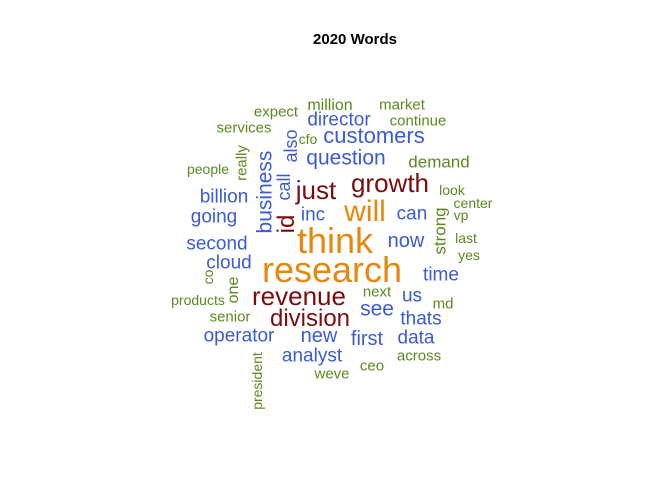 This screenshot has width=672, height=480. What do you see at coordinates (441, 275) in the screenshot?
I see `cloud-word: time` at bounding box center [441, 275].